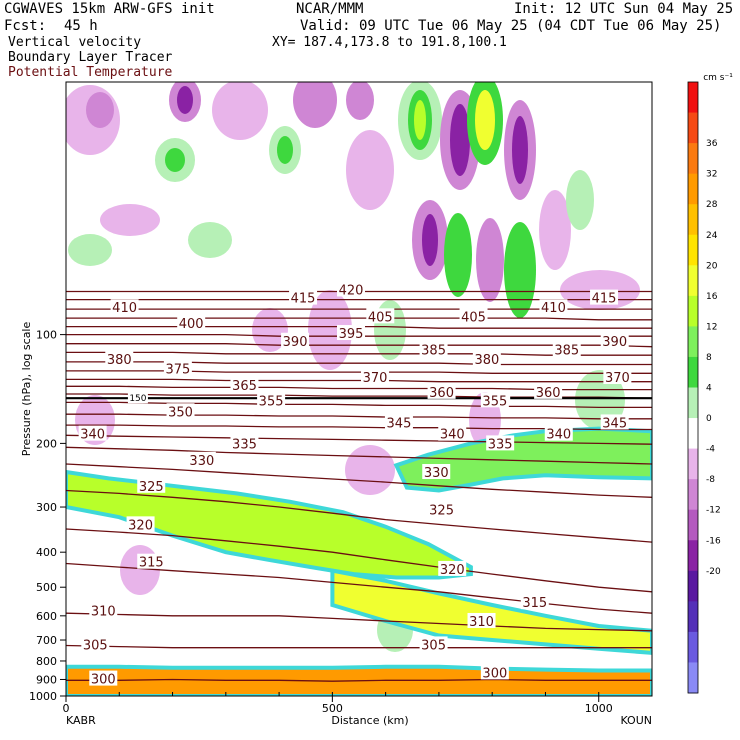  Describe the element at coordinates (81, 720) in the screenshot. I see `left-station-label: KABR` at that location.